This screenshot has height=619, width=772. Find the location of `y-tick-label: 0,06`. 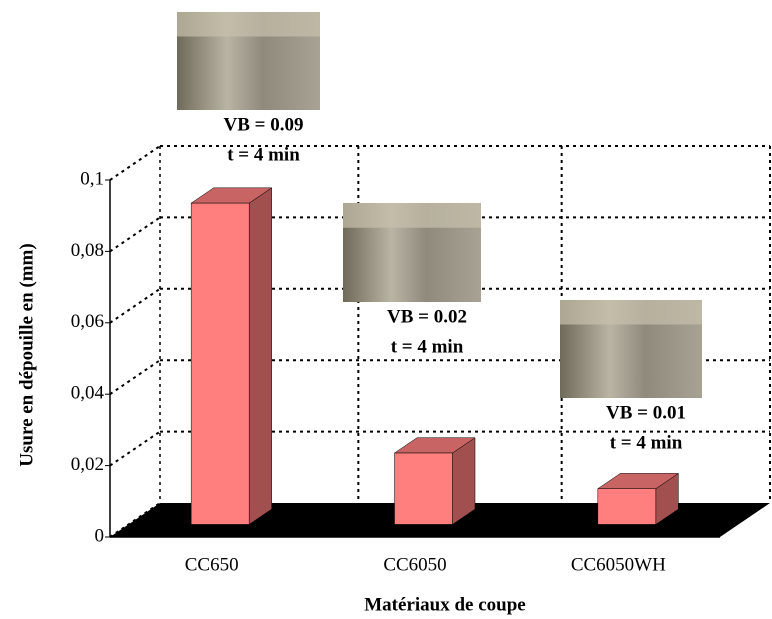

y-tick-label: 0,06 is located at coordinates (87, 321).